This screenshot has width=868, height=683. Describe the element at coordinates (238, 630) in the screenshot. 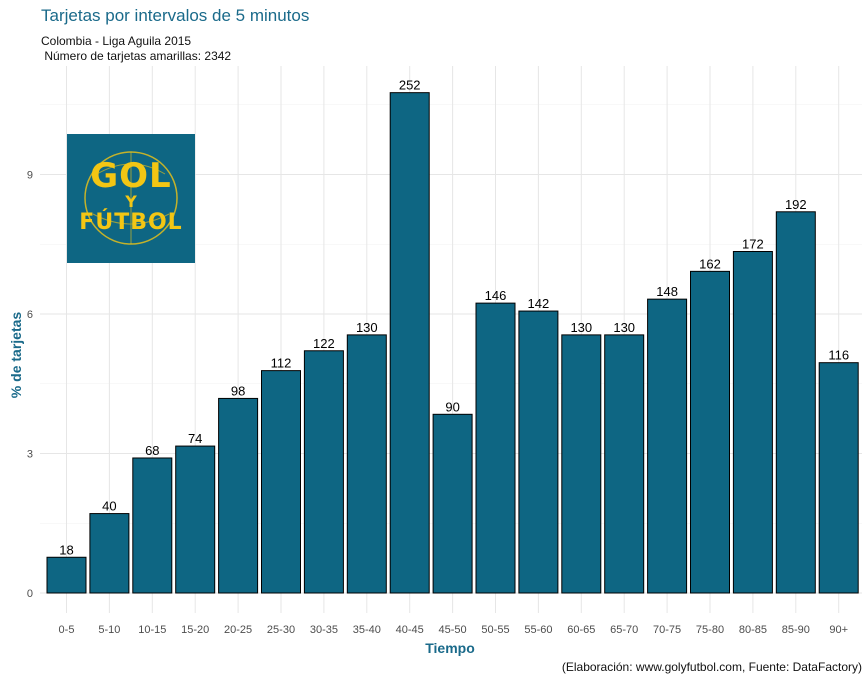

I see `x-tick-label: 20-25` at that location.